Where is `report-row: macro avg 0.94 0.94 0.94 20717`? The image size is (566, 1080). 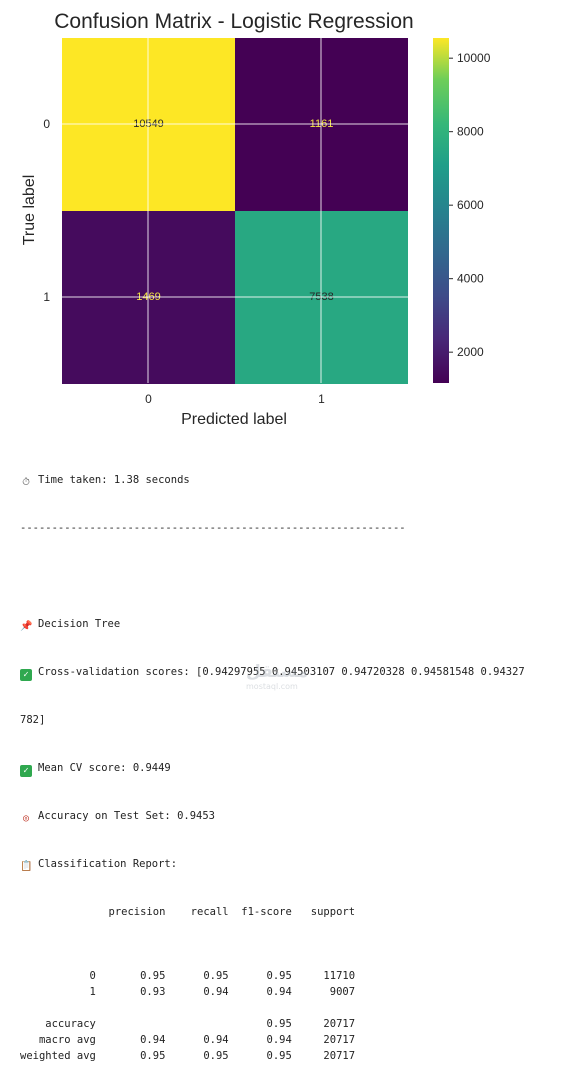
report-row: macro avg 0.94 0.94 0.94 20717 is located at coordinates (188, 1040).